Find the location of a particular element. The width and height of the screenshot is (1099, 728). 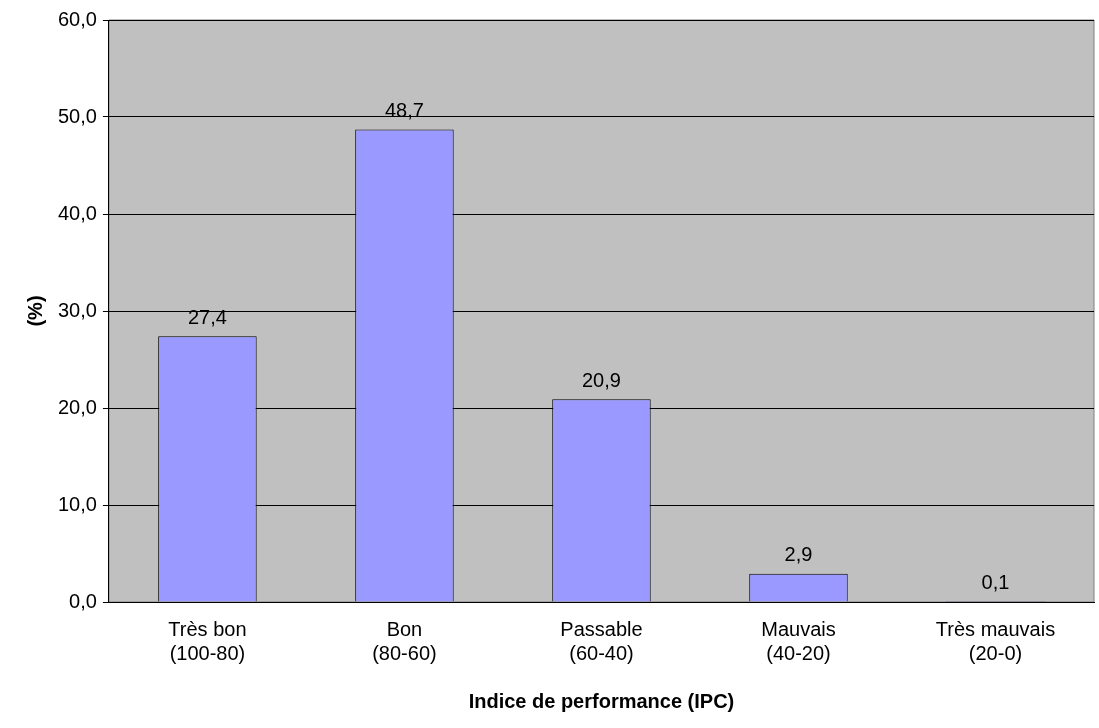

x-axis-title: Indice de performance (IPC) is located at coordinates (601, 700).